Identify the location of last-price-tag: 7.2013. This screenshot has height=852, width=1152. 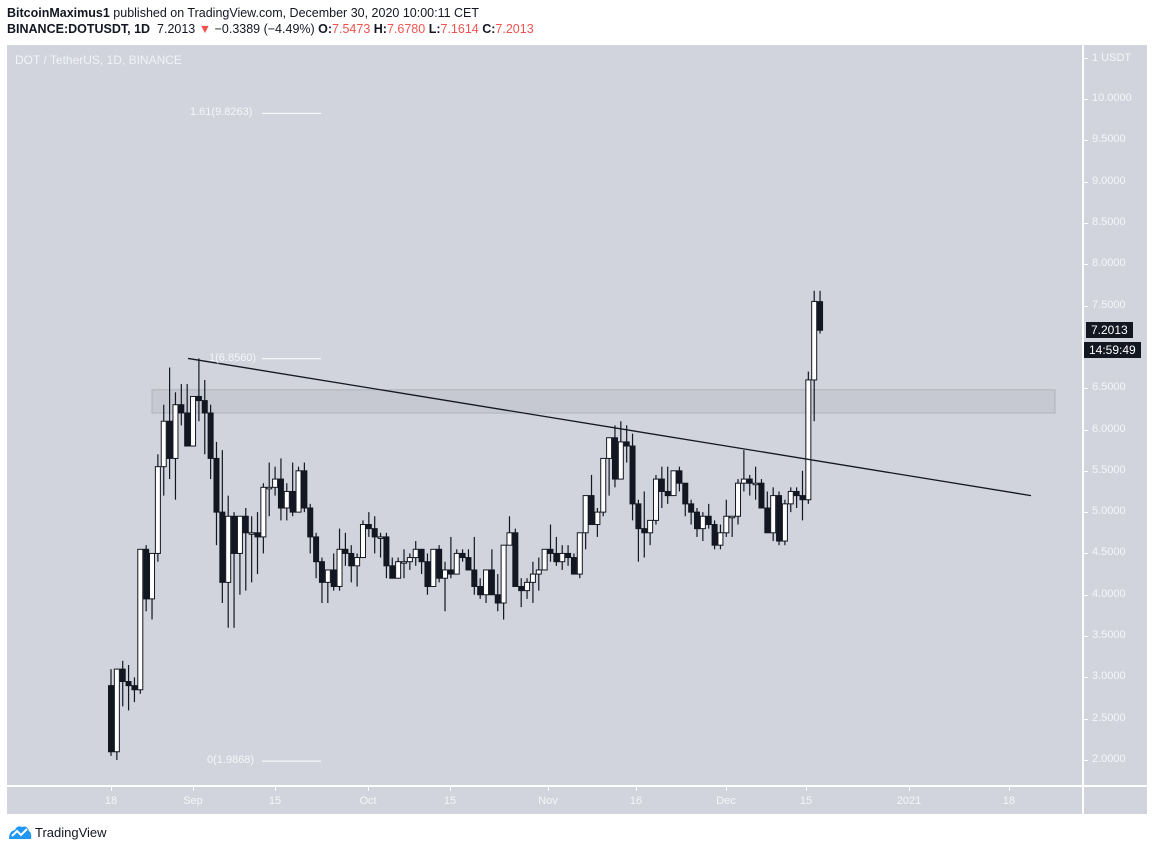
(1109, 330).